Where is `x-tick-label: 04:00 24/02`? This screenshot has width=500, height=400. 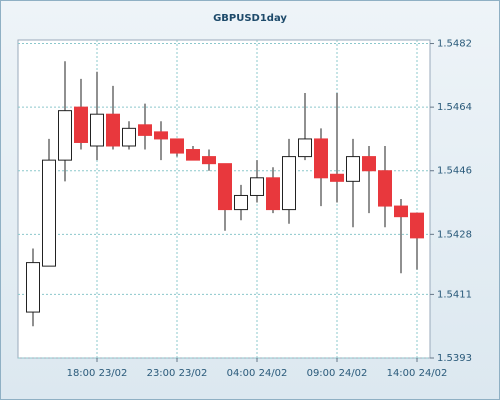 x-tick-label: 04:00 24/02 is located at coordinates (257, 373).